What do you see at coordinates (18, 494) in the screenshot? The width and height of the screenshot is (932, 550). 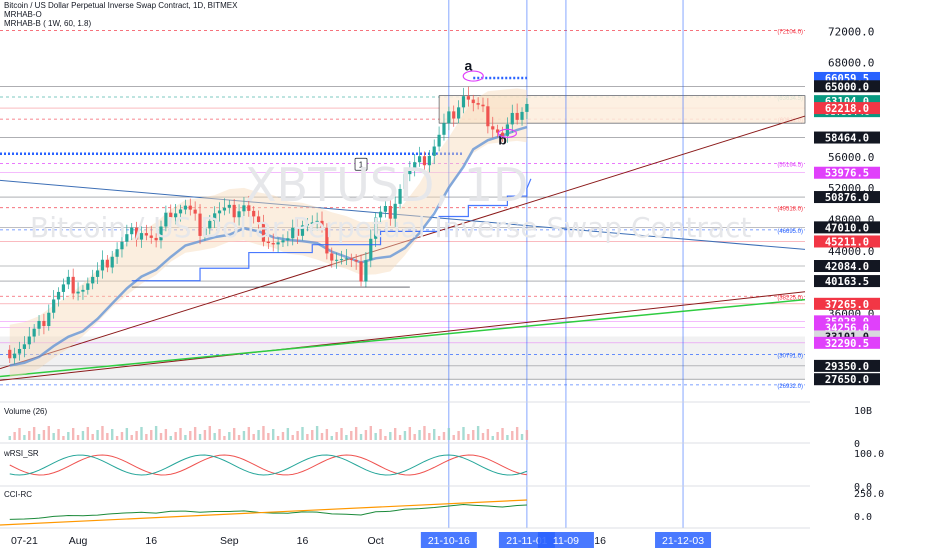 I see `cci-pane-label: CCI-RC` at bounding box center [18, 494].